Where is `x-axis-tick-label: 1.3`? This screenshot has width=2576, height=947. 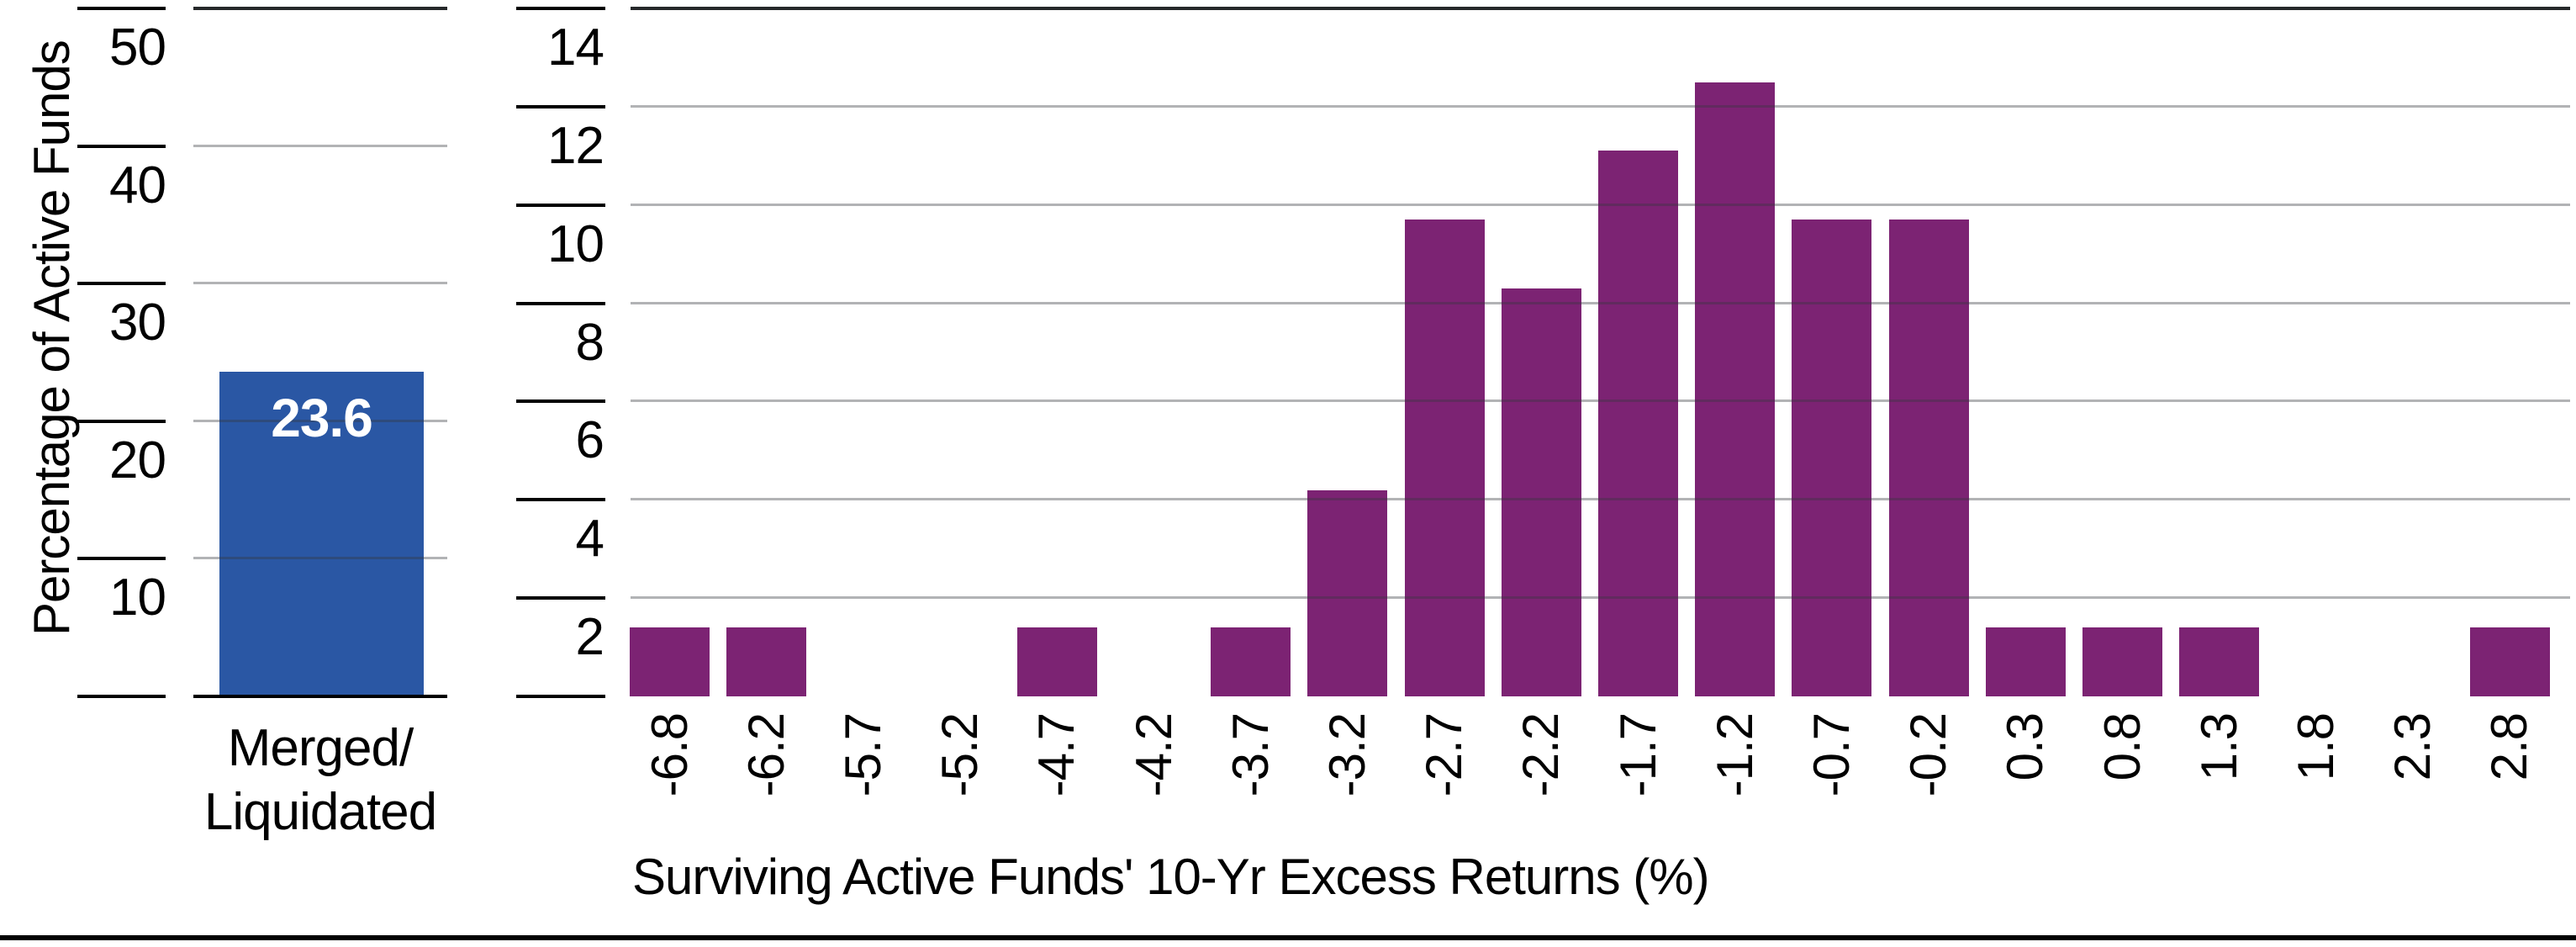 x-axis-tick-label: 1.3 is located at coordinates (2219, 747).